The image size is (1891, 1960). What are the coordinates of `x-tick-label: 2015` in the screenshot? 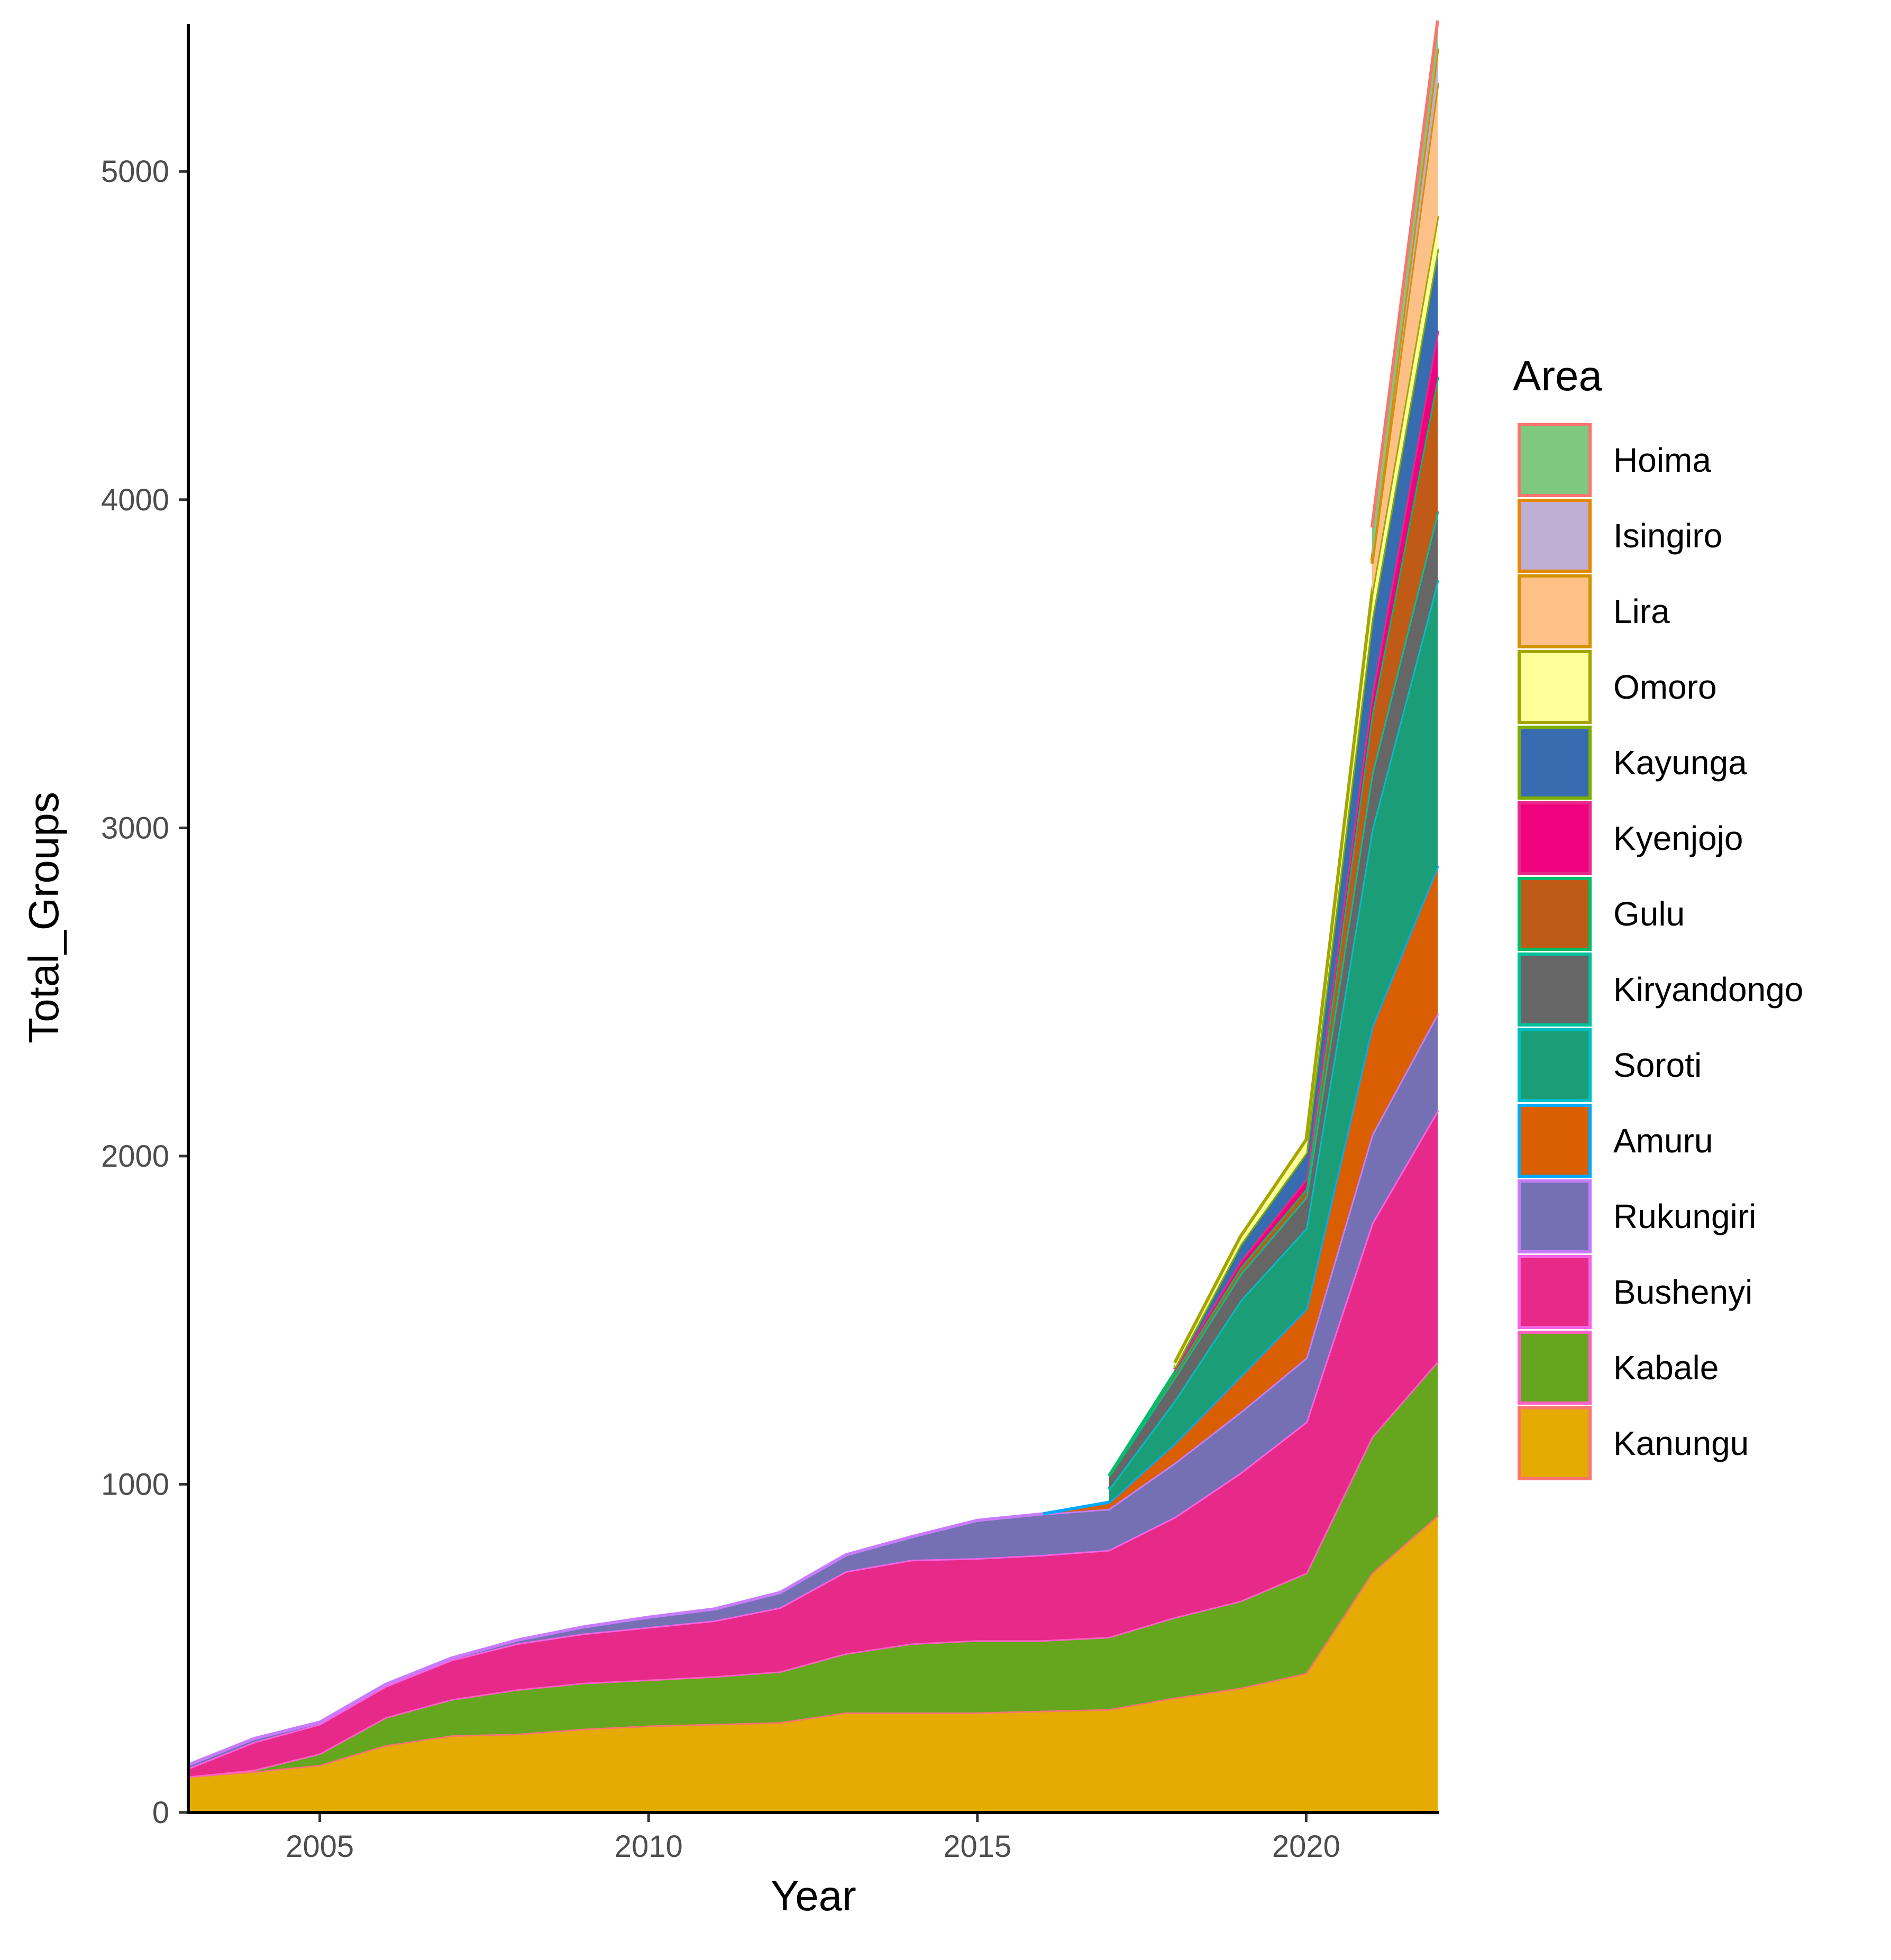 It's located at (977, 1846).